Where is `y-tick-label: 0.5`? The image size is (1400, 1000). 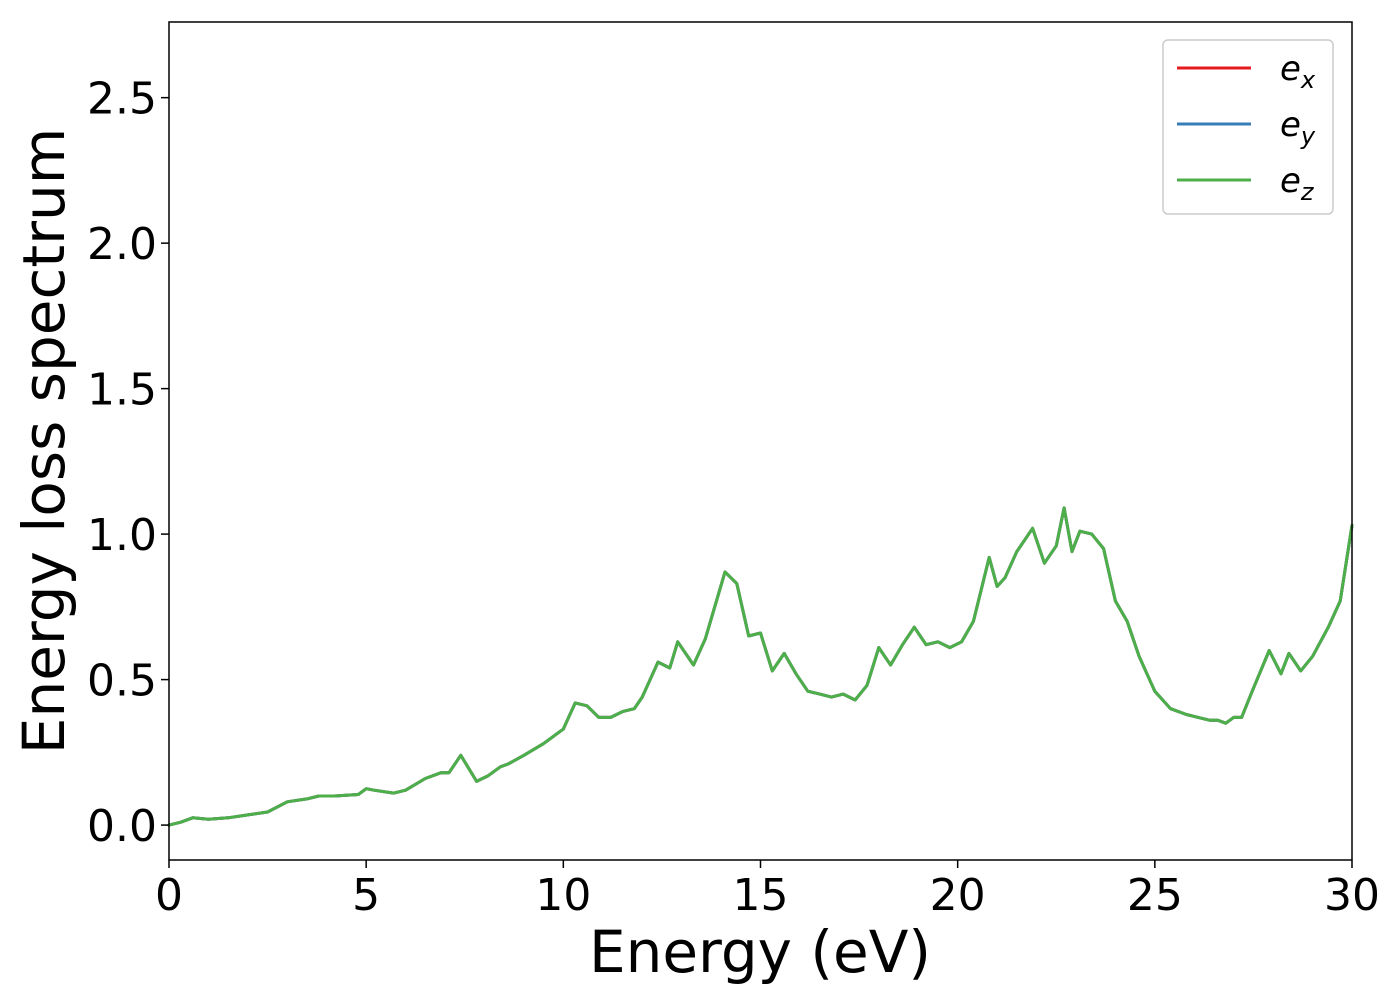 y-tick-label: 0.5 is located at coordinates (122, 681).